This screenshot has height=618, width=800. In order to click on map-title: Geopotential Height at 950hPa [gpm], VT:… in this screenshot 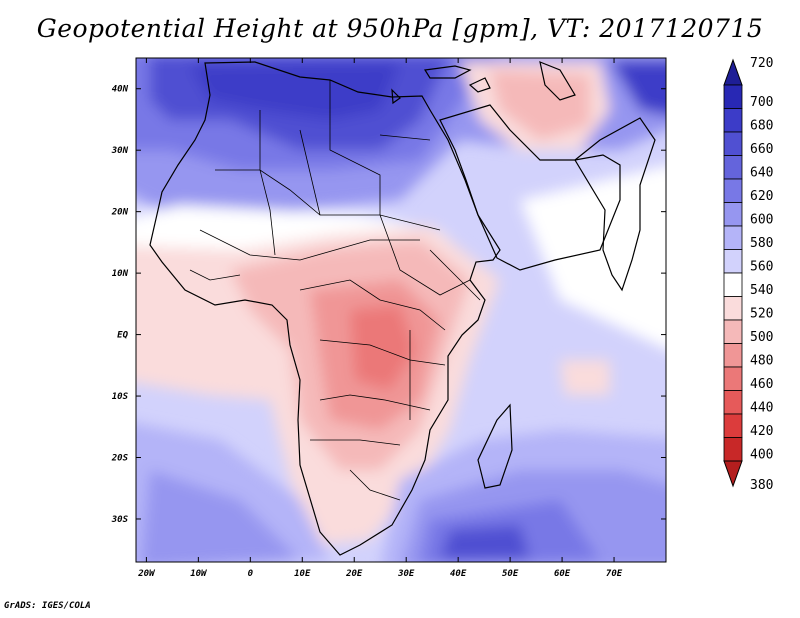, I will do `click(400, 28)`.